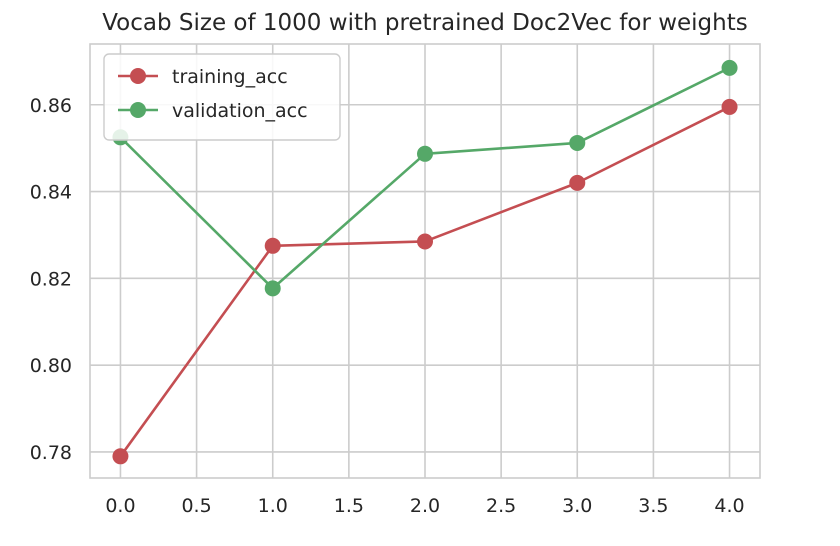 The image size is (840, 546). What do you see at coordinates (120, 506) in the screenshot?
I see `x-tick-label: 0.0` at bounding box center [120, 506].